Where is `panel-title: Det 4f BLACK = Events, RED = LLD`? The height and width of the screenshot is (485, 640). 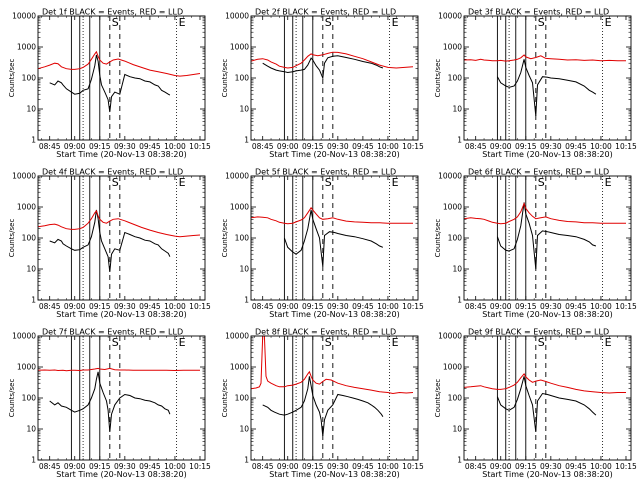
panel-title: Det 4f BLACK = Events, RED = LLD is located at coordinates (112, 172).